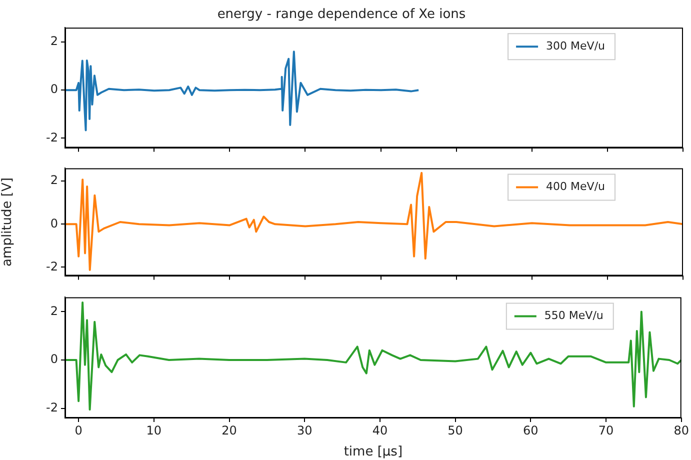 The image size is (691, 460). I want to click on legend-label: 550 MeV/u, so click(574, 315).